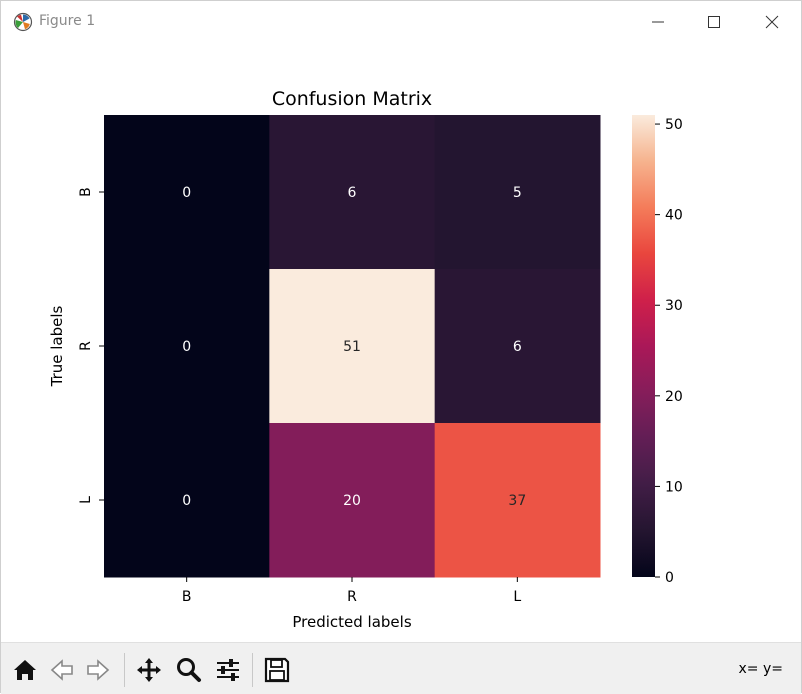  What do you see at coordinates (86, 346) in the screenshot?
I see `y-tick-label: R` at bounding box center [86, 346].